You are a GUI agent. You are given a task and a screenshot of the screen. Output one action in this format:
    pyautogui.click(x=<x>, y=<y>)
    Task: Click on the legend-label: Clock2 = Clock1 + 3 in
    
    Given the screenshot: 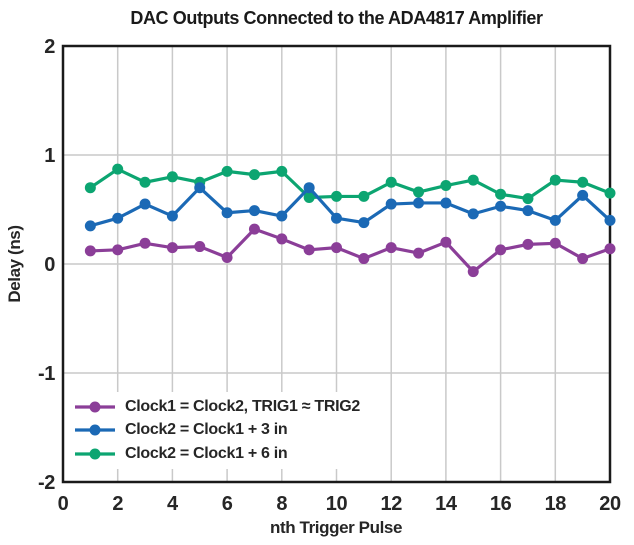 What is the action you would take?
    pyautogui.click(x=206, y=430)
    